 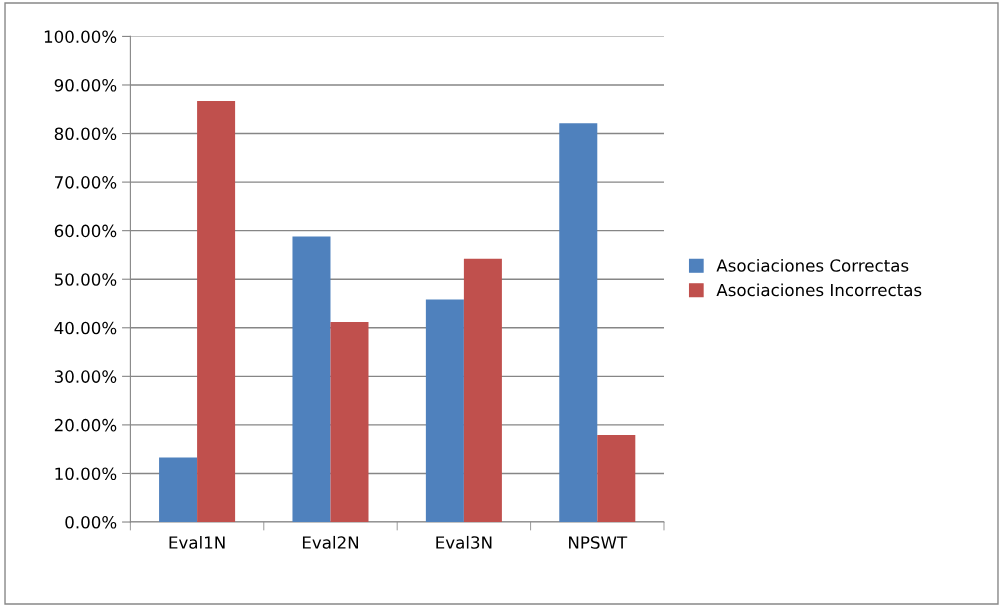 What do you see at coordinates (464, 542) in the screenshot?
I see `x-tick-label: Eval3N` at bounding box center [464, 542].